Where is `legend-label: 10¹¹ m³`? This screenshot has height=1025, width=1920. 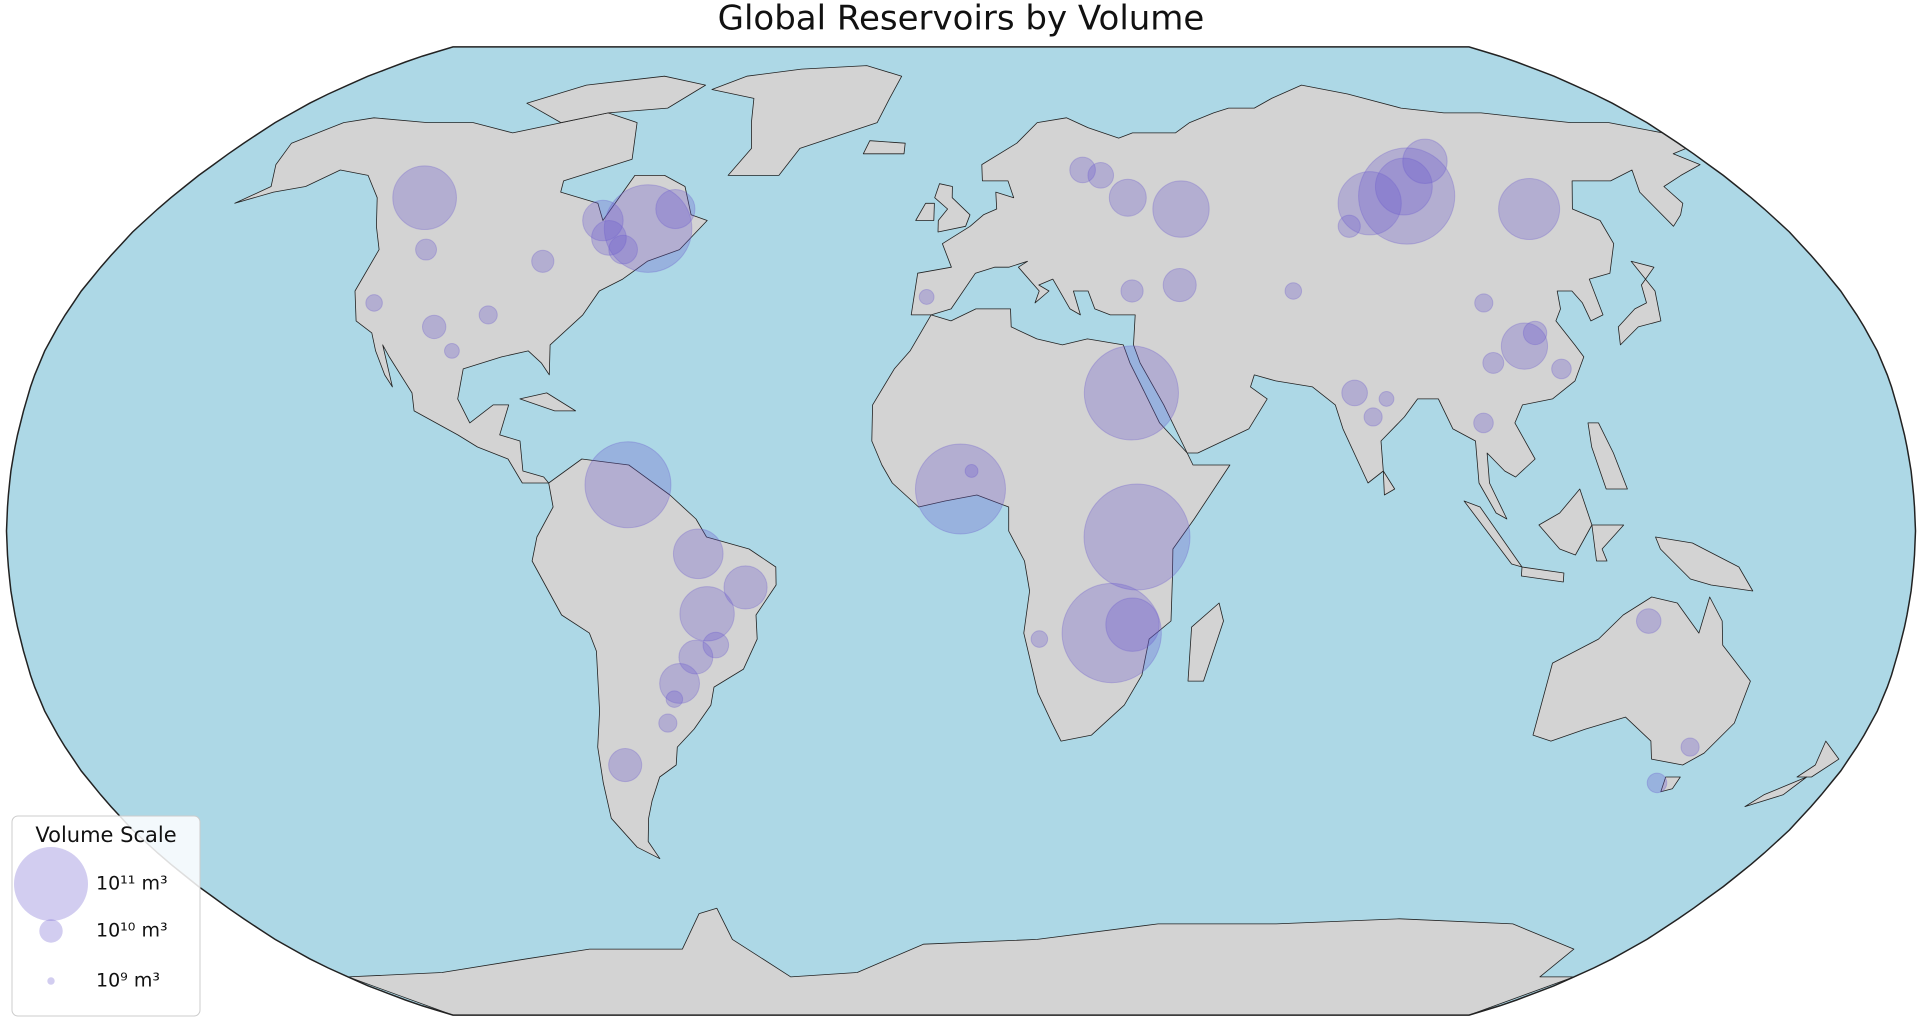 legend-label: 10¹¹ m³ is located at coordinates (132, 884).